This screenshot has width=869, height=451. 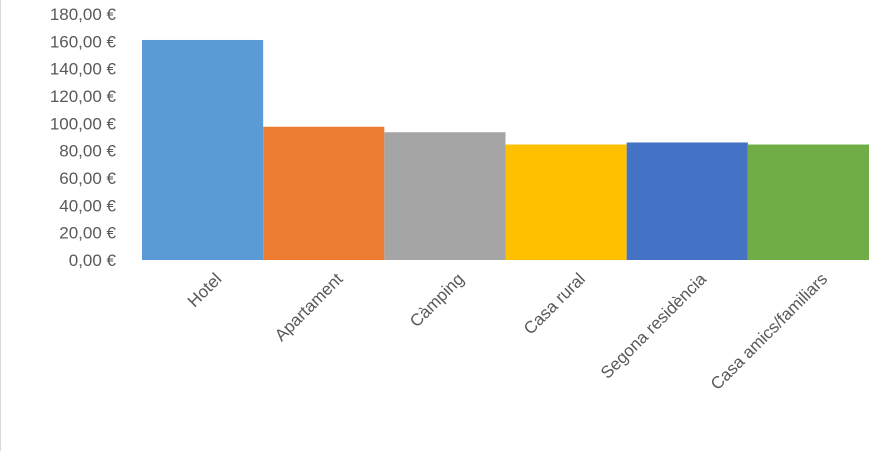 What do you see at coordinates (0, 225) in the screenshot?
I see `left-border` at bounding box center [0, 225].